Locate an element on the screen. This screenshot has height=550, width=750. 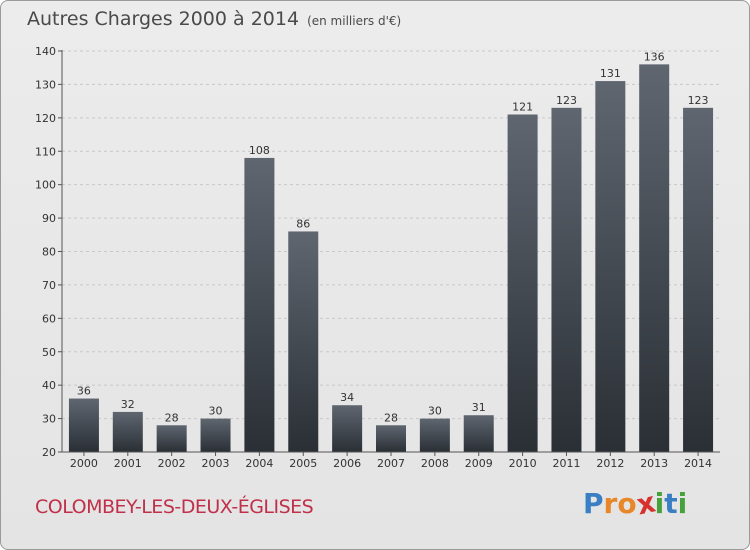
x-tick-label: 2014 is located at coordinates (698, 463).